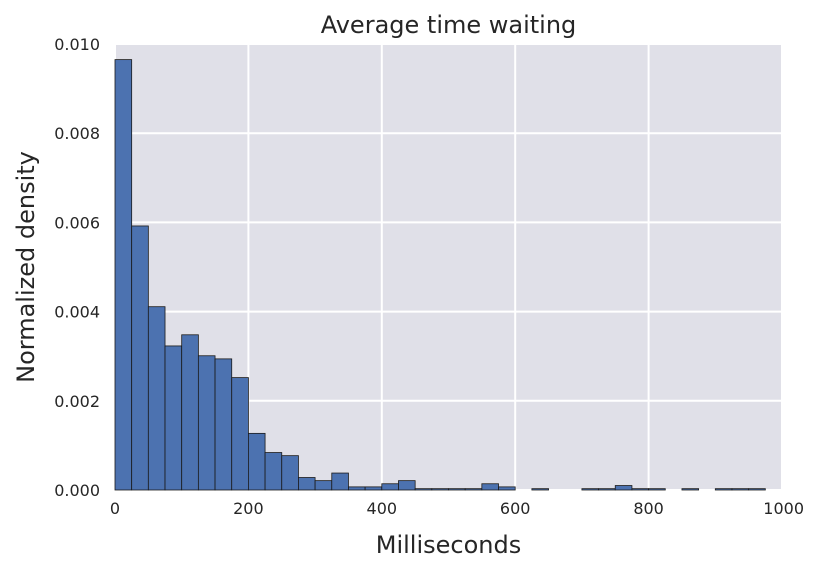 This screenshot has height=574, width=820. Describe the element at coordinates (77, 222) in the screenshot. I see `y-tick-label-3: 0.006` at that location.